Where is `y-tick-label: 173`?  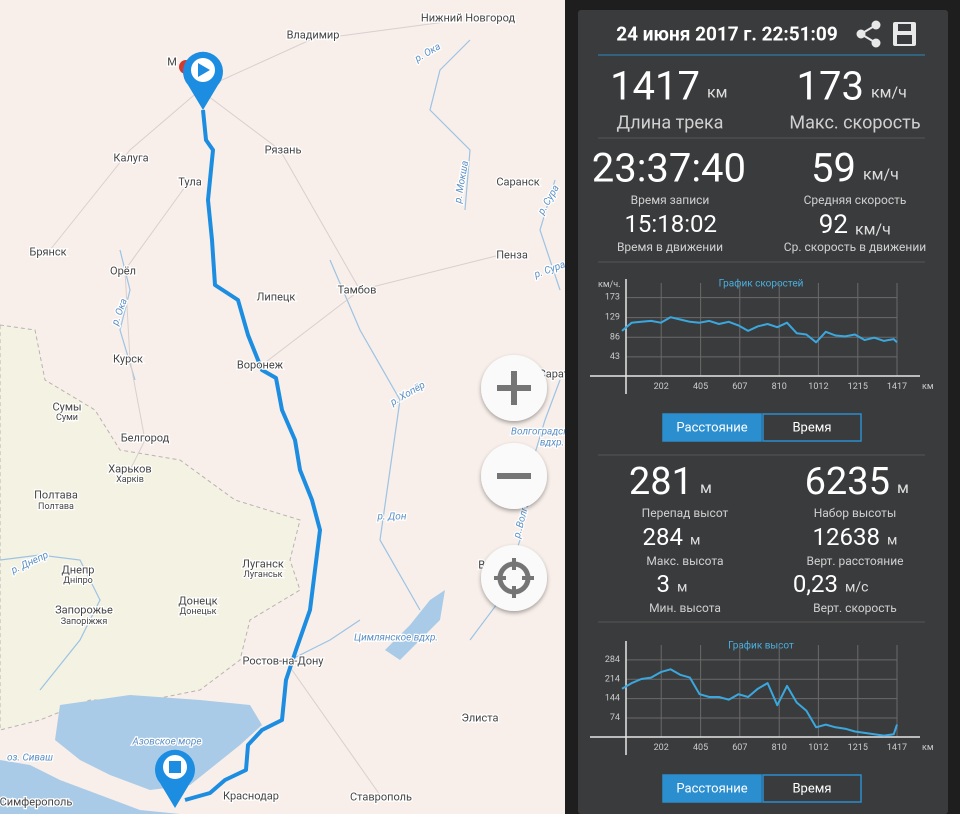
y-tick-label: 173 is located at coordinates (612, 298).